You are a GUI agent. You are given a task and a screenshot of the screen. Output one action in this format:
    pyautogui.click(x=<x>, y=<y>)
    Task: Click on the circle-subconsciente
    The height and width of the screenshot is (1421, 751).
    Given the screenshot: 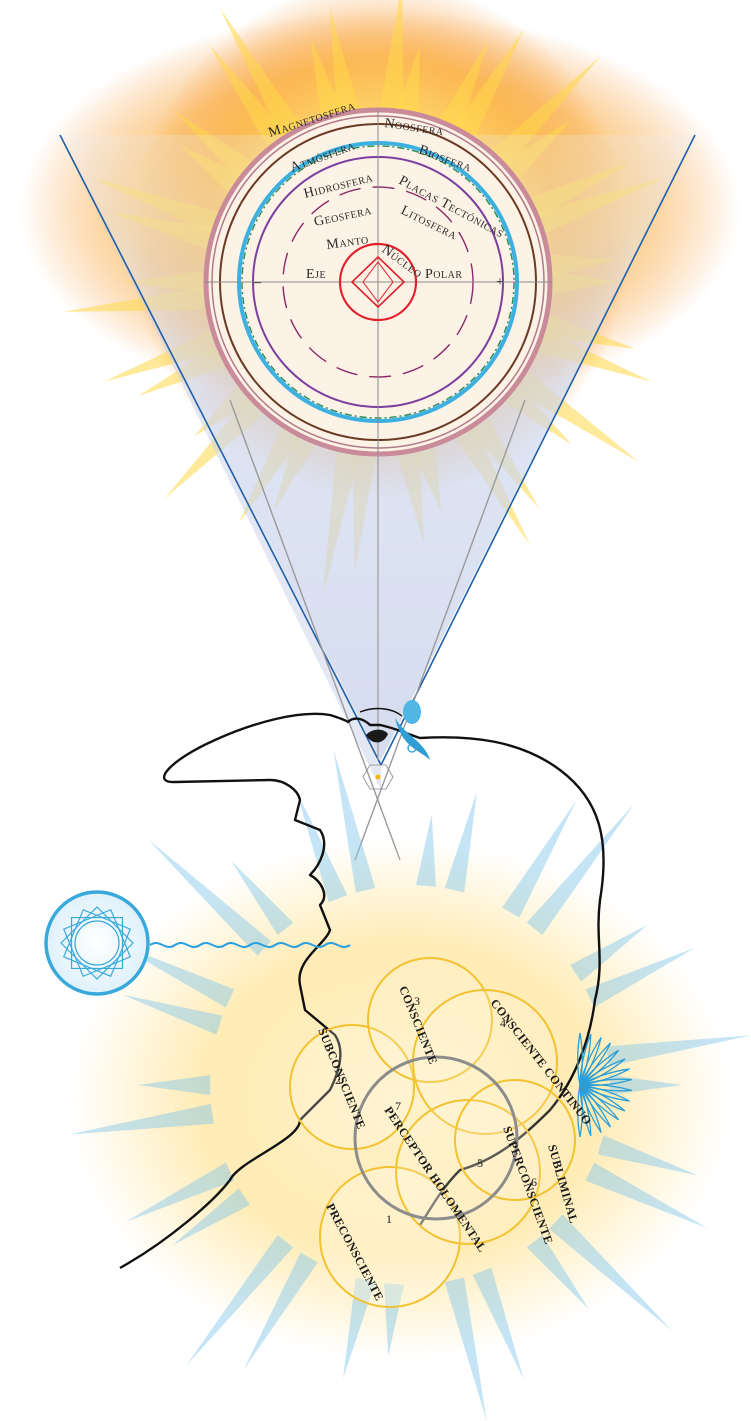 What is the action you would take?
    pyautogui.click(x=352, y=1087)
    